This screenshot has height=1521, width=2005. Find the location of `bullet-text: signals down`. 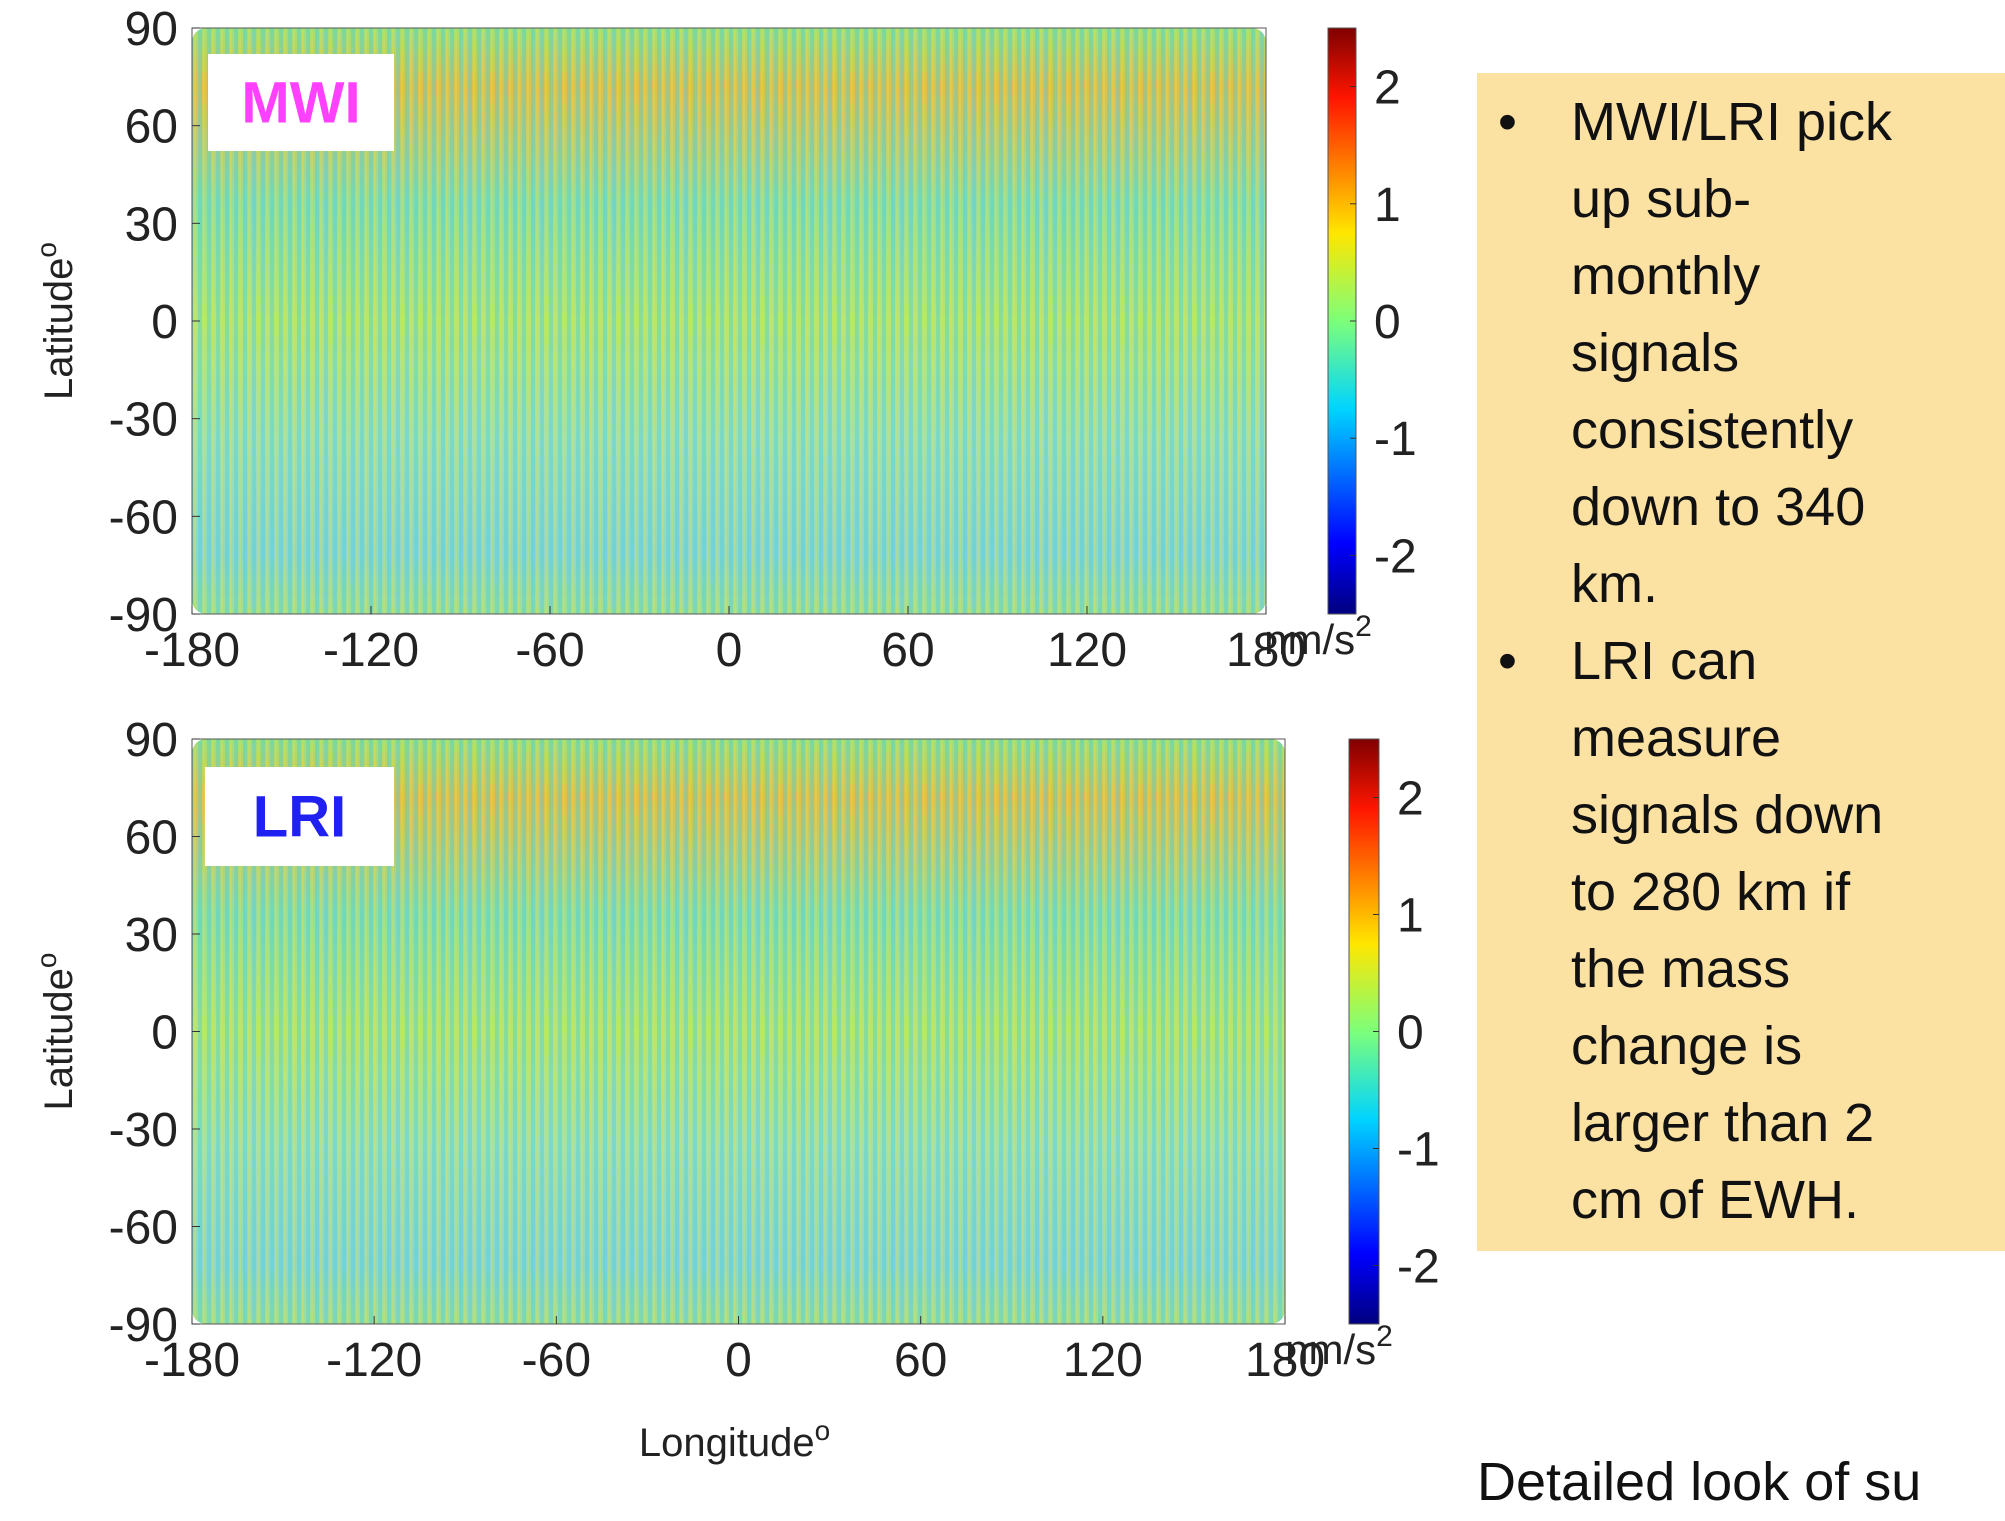

bullet-text: signals down is located at coordinates (1727, 815).